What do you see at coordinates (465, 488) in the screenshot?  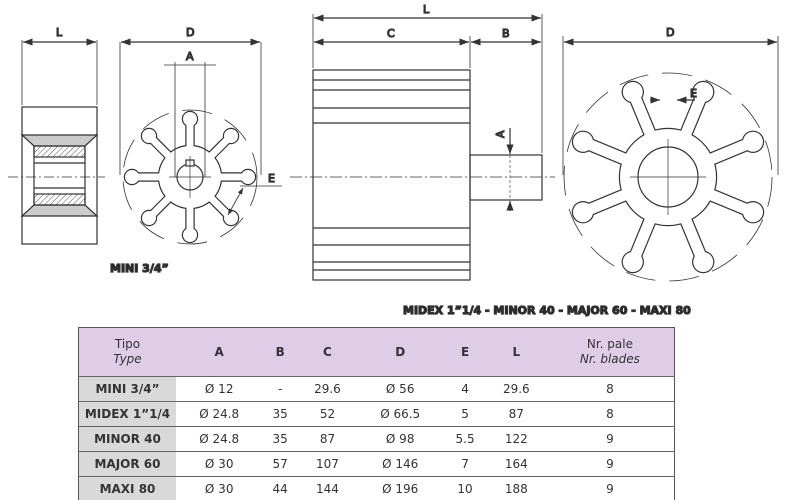 I see `cell-E: 10` at bounding box center [465, 488].